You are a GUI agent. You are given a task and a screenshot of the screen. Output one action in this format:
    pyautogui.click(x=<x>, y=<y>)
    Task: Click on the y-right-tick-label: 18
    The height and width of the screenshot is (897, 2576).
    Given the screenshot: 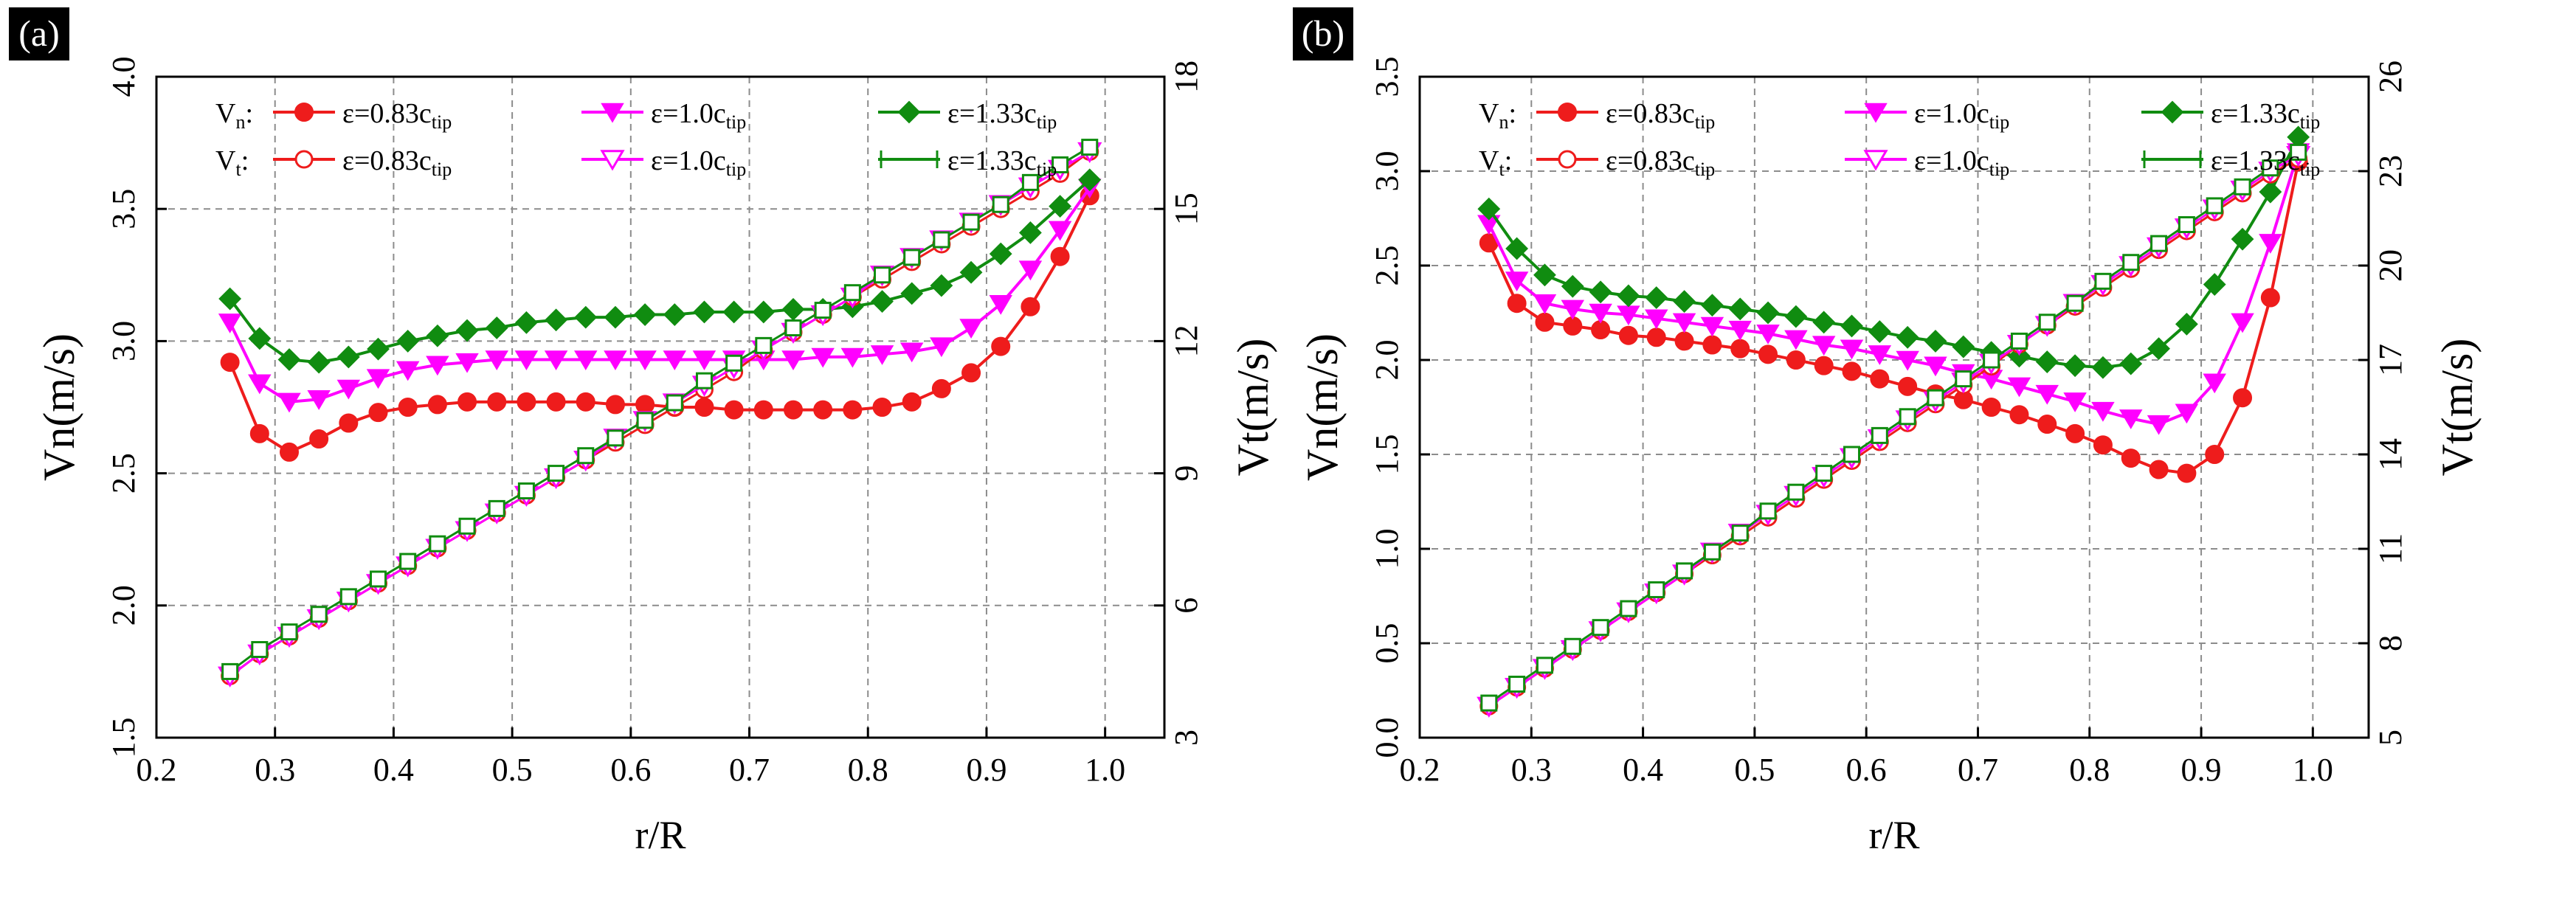 What is the action you would take?
    pyautogui.click(x=1186, y=76)
    